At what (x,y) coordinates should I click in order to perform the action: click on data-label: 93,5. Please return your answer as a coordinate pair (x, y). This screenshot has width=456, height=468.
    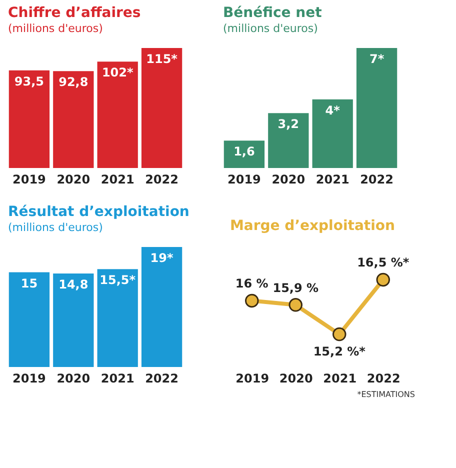
    Looking at the image, I should click on (29, 81).